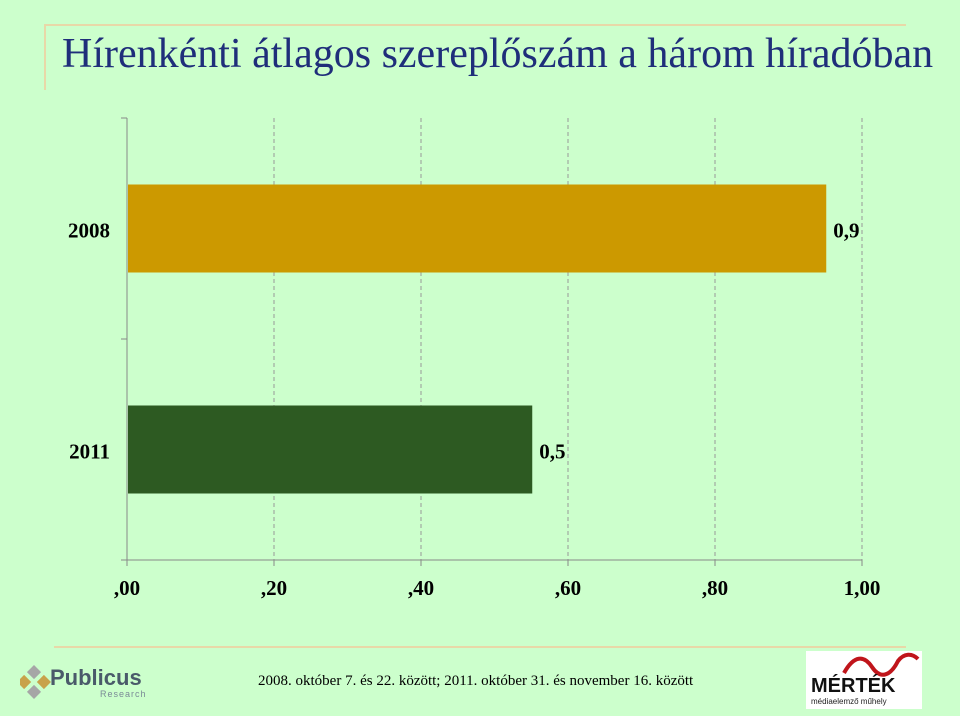 The height and width of the screenshot is (716, 960). I want to click on mertek-logo, so click(864, 680).